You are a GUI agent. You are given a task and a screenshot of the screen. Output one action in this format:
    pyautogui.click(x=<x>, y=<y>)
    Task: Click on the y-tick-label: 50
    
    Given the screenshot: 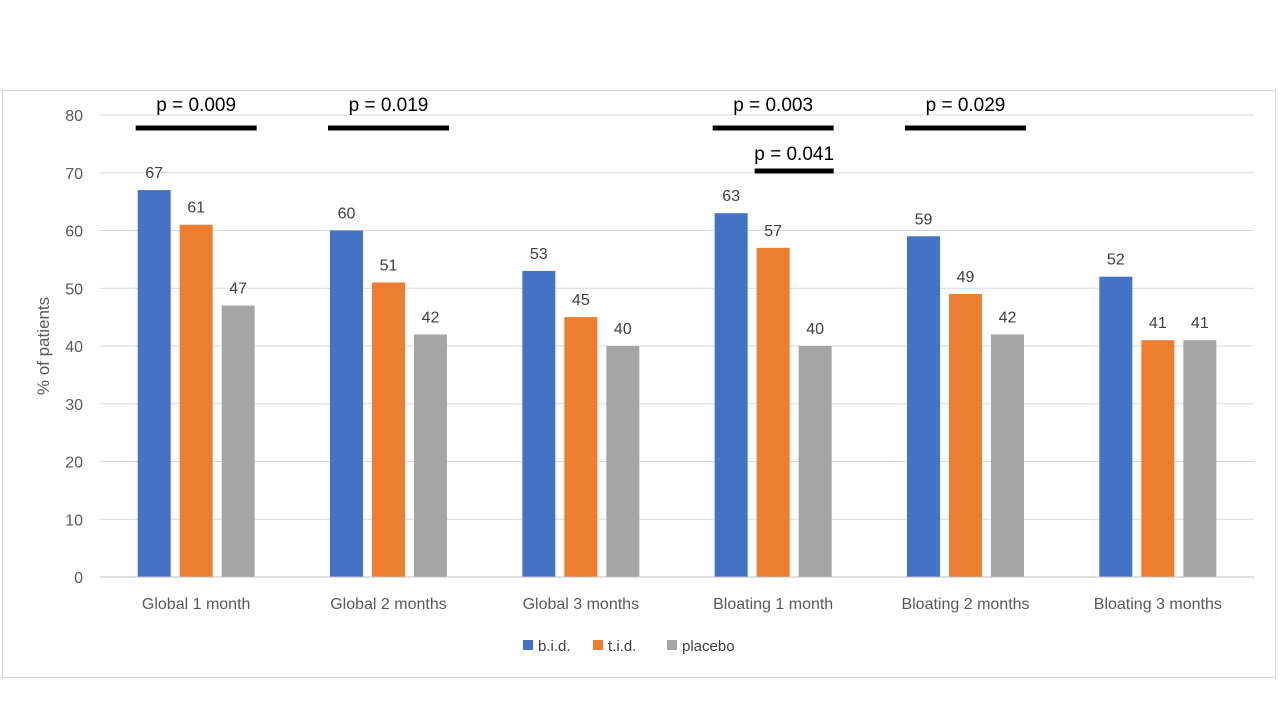 What is the action you would take?
    pyautogui.click(x=74, y=289)
    